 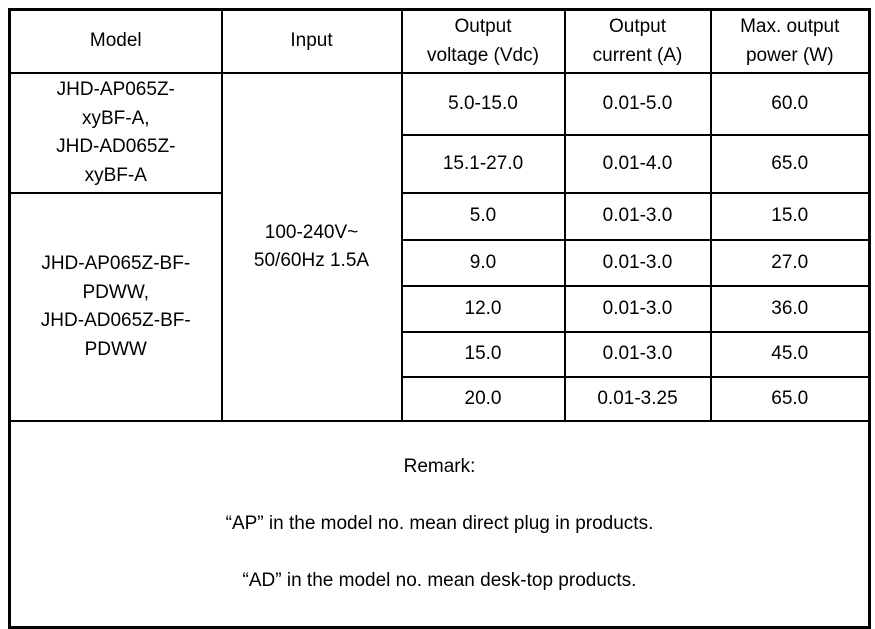 I want to click on power-cell: 60.0, so click(x=790, y=104).